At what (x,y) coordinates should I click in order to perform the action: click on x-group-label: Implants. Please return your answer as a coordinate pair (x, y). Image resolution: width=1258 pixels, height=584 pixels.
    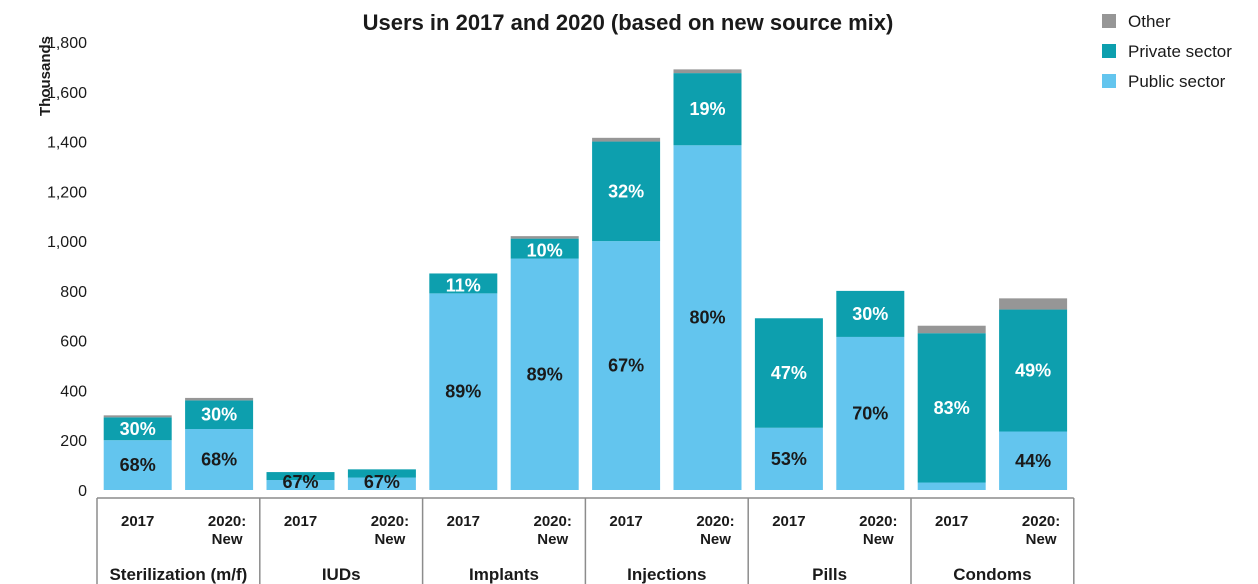
    Looking at the image, I should click on (504, 574).